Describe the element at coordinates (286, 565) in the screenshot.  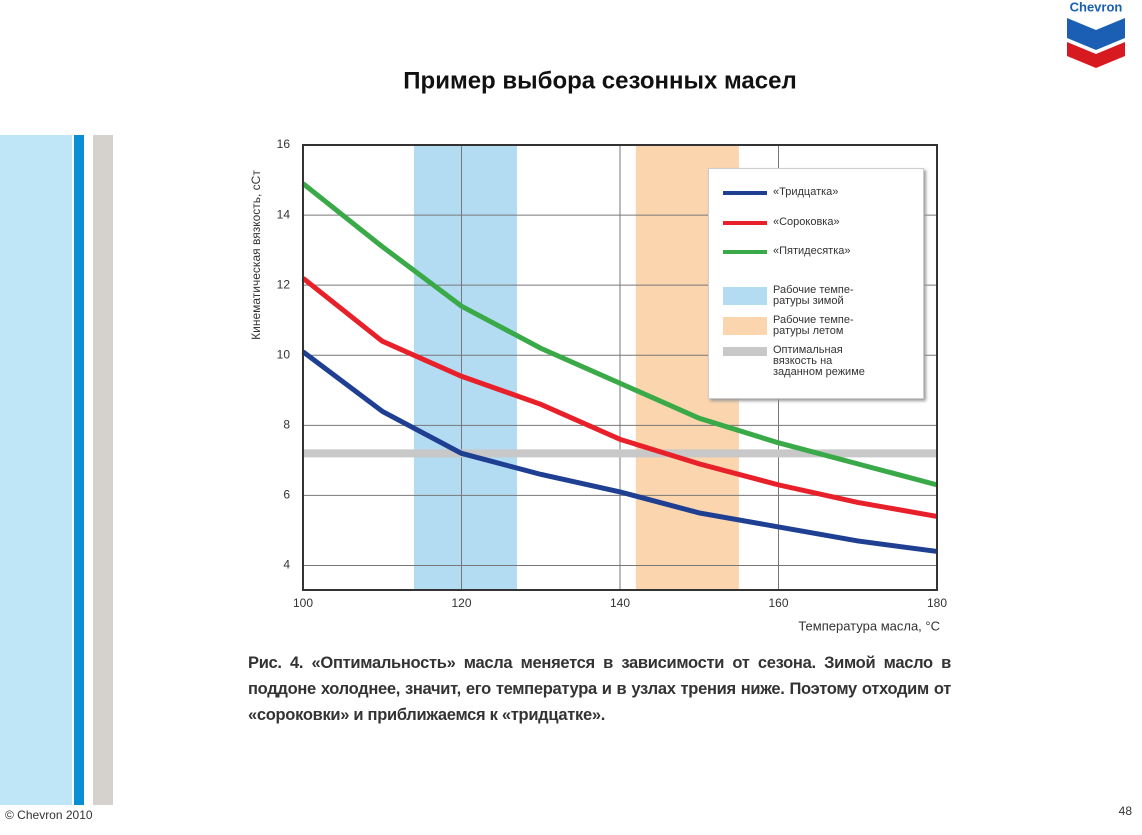
I see `y-tick-label: 4` at that location.